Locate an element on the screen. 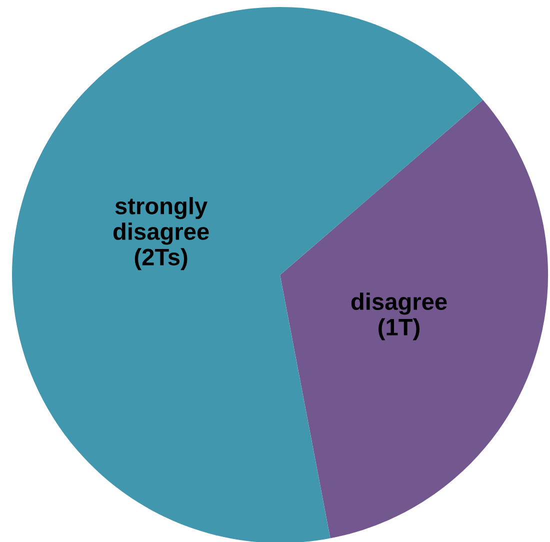 Image resolution: width=550 pixels, height=542 pixels. slice-label: disagree (1T) is located at coordinates (399, 316).